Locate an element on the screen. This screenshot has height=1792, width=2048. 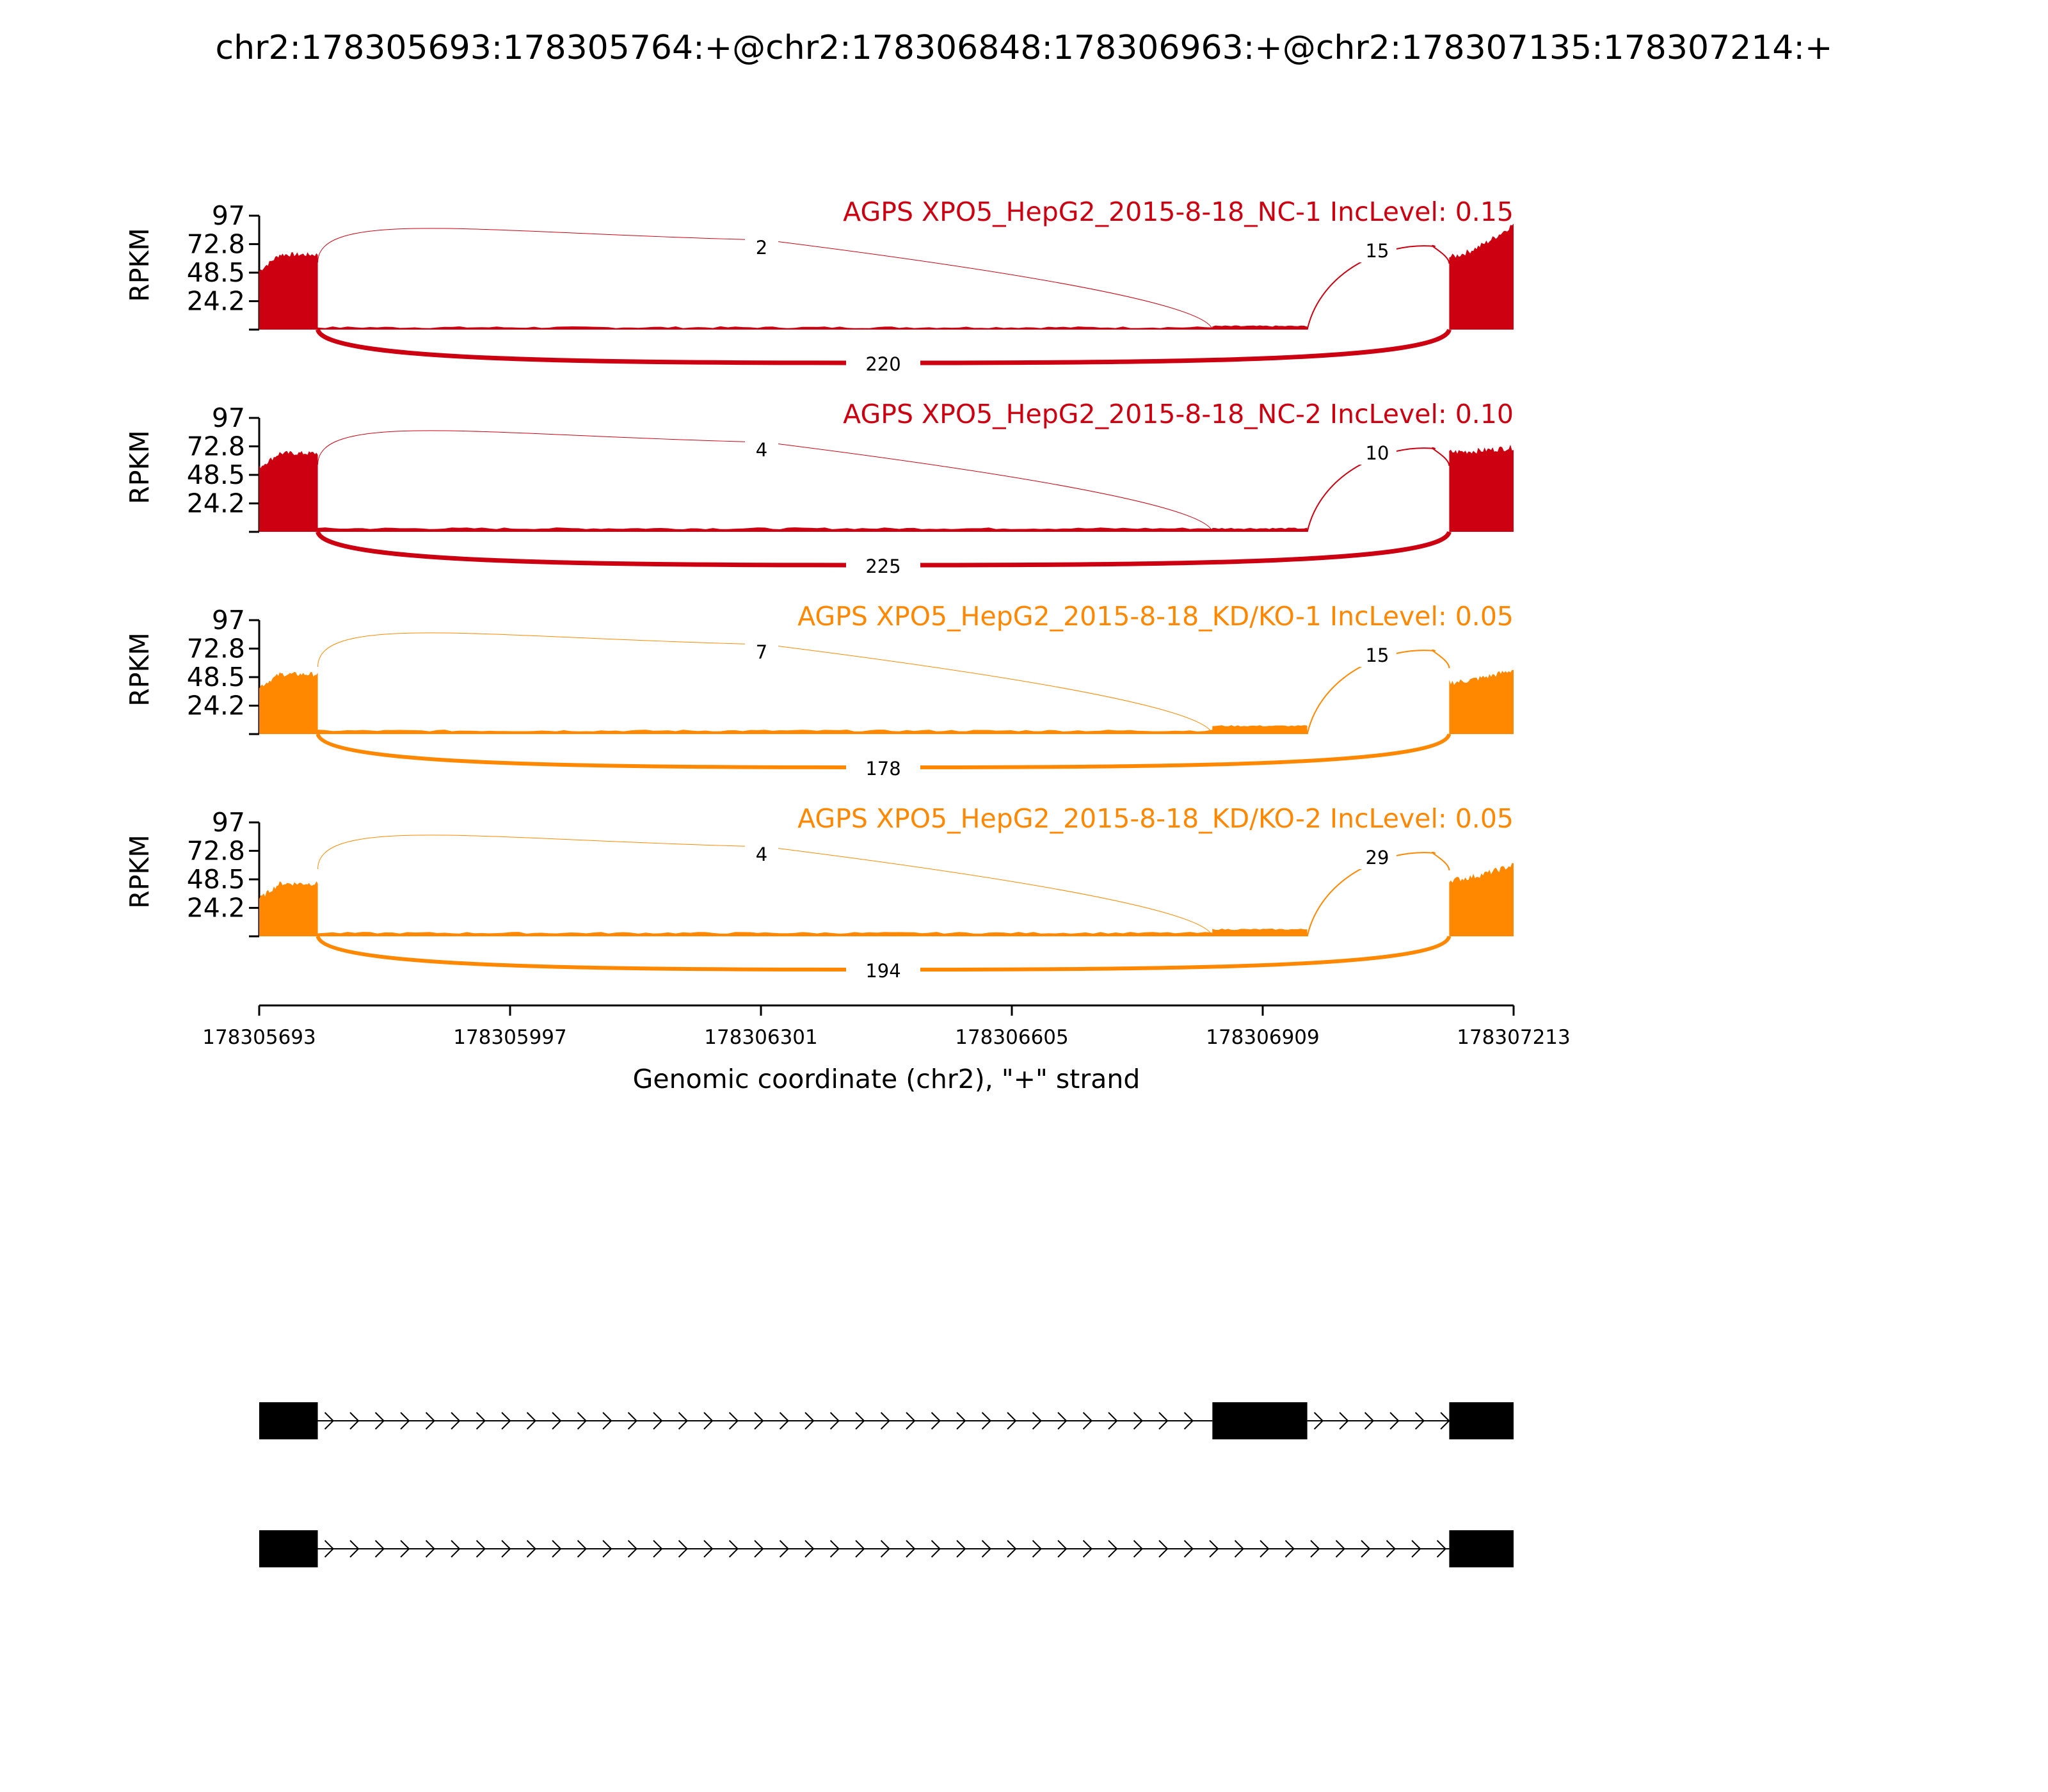
junction-label-downstream: 10 is located at coordinates (1377, 453).